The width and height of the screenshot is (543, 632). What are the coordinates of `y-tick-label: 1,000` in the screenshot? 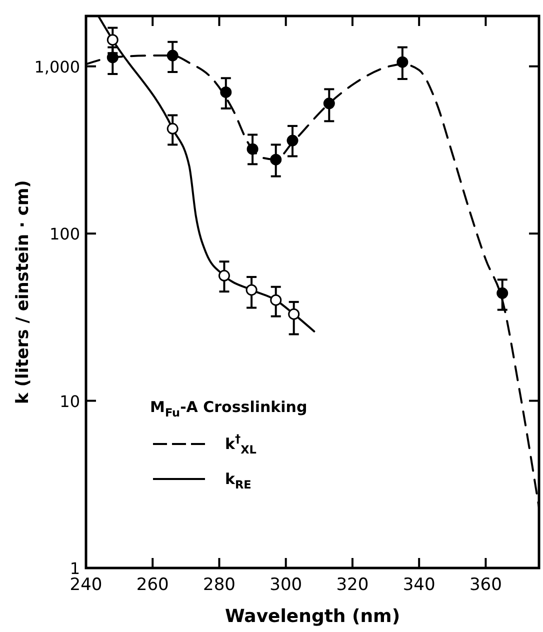 It's located at (57, 66).